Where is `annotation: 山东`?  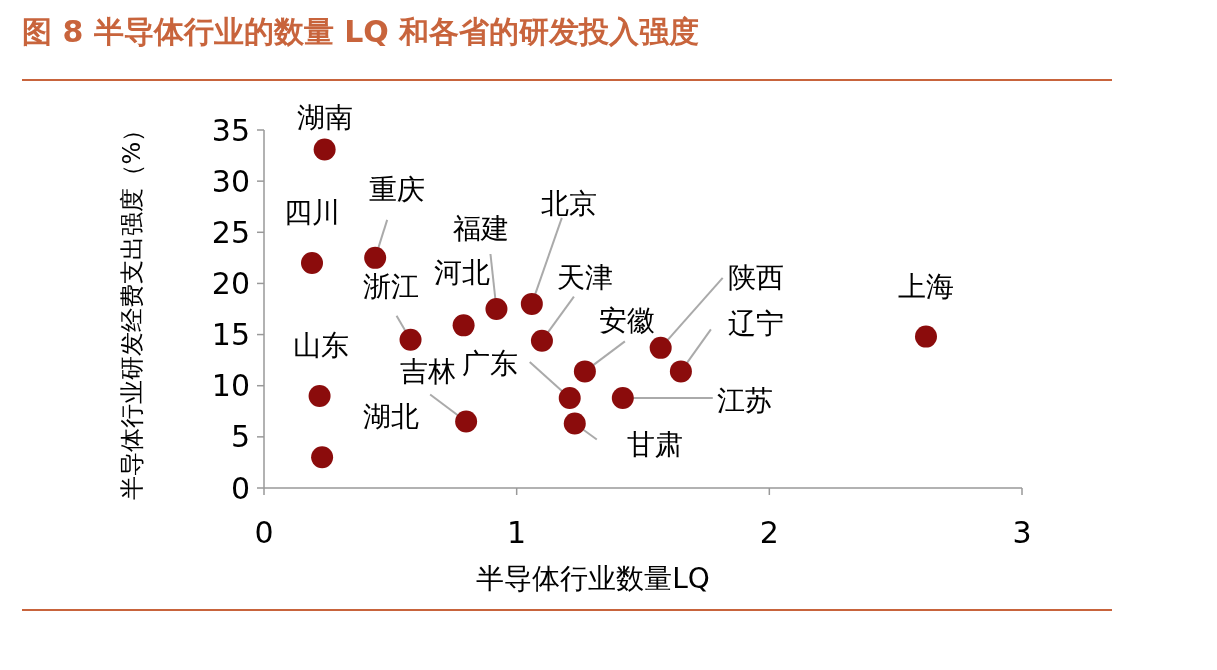
annotation: 山东 is located at coordinates (320, 345).